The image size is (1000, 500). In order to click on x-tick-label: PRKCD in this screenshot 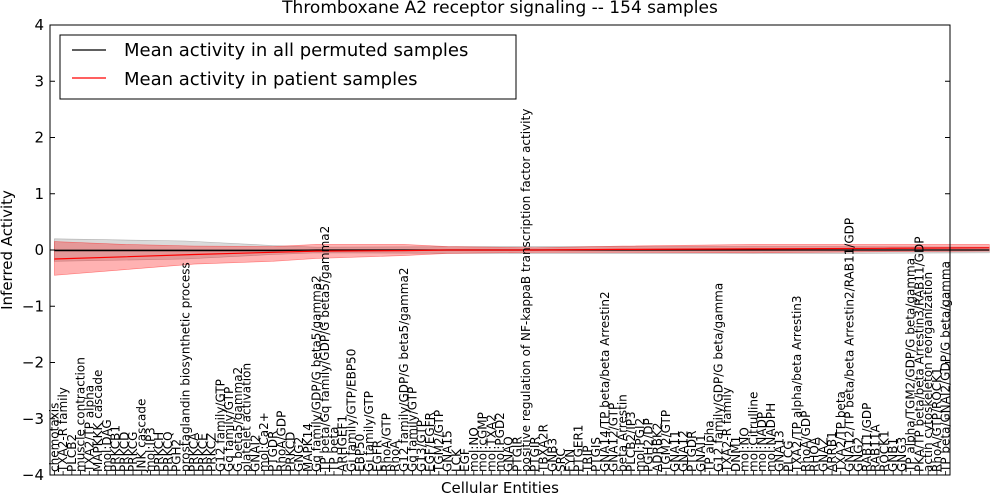, I will do `click(290, 452)`.